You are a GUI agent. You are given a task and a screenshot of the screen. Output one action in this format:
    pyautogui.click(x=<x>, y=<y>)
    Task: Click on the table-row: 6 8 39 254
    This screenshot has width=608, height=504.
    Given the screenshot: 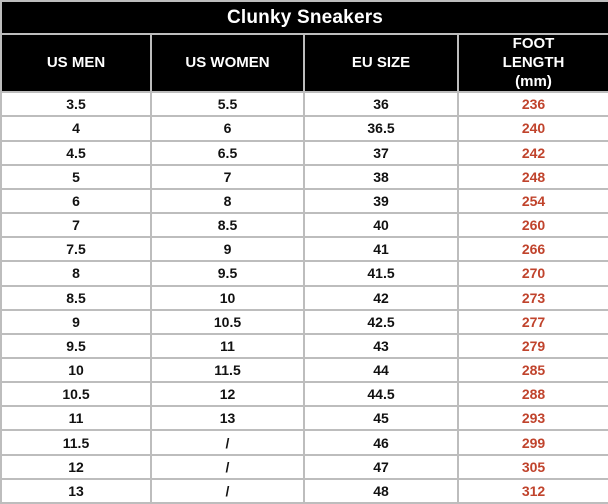 What is the action you would take?
    pyautogui.click(x=304, y=201)
    